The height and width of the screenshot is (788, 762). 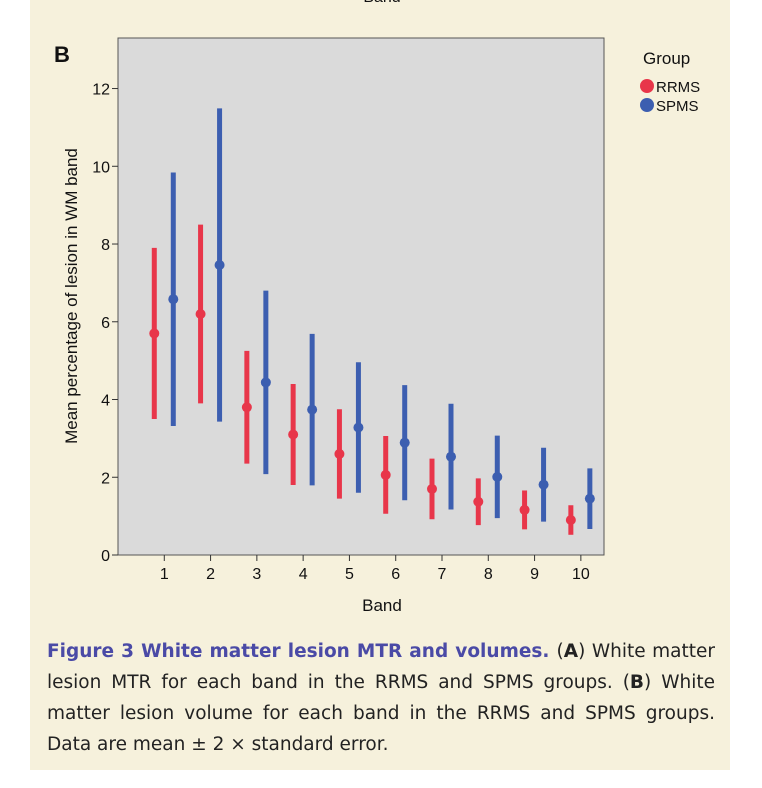 I want to click on caption-text: (, so click(x=560, y=651).